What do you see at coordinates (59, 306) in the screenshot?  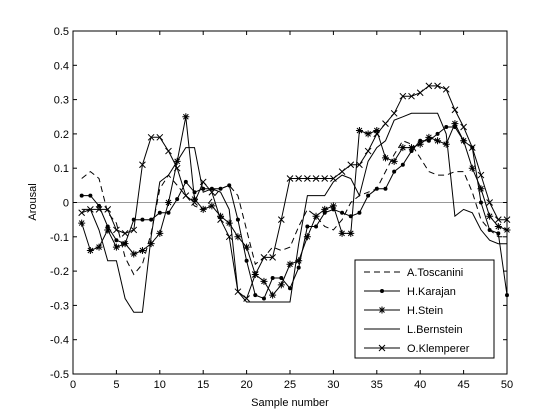 I see `y-tick-label: -0.3` at bounding box center [59, 306].